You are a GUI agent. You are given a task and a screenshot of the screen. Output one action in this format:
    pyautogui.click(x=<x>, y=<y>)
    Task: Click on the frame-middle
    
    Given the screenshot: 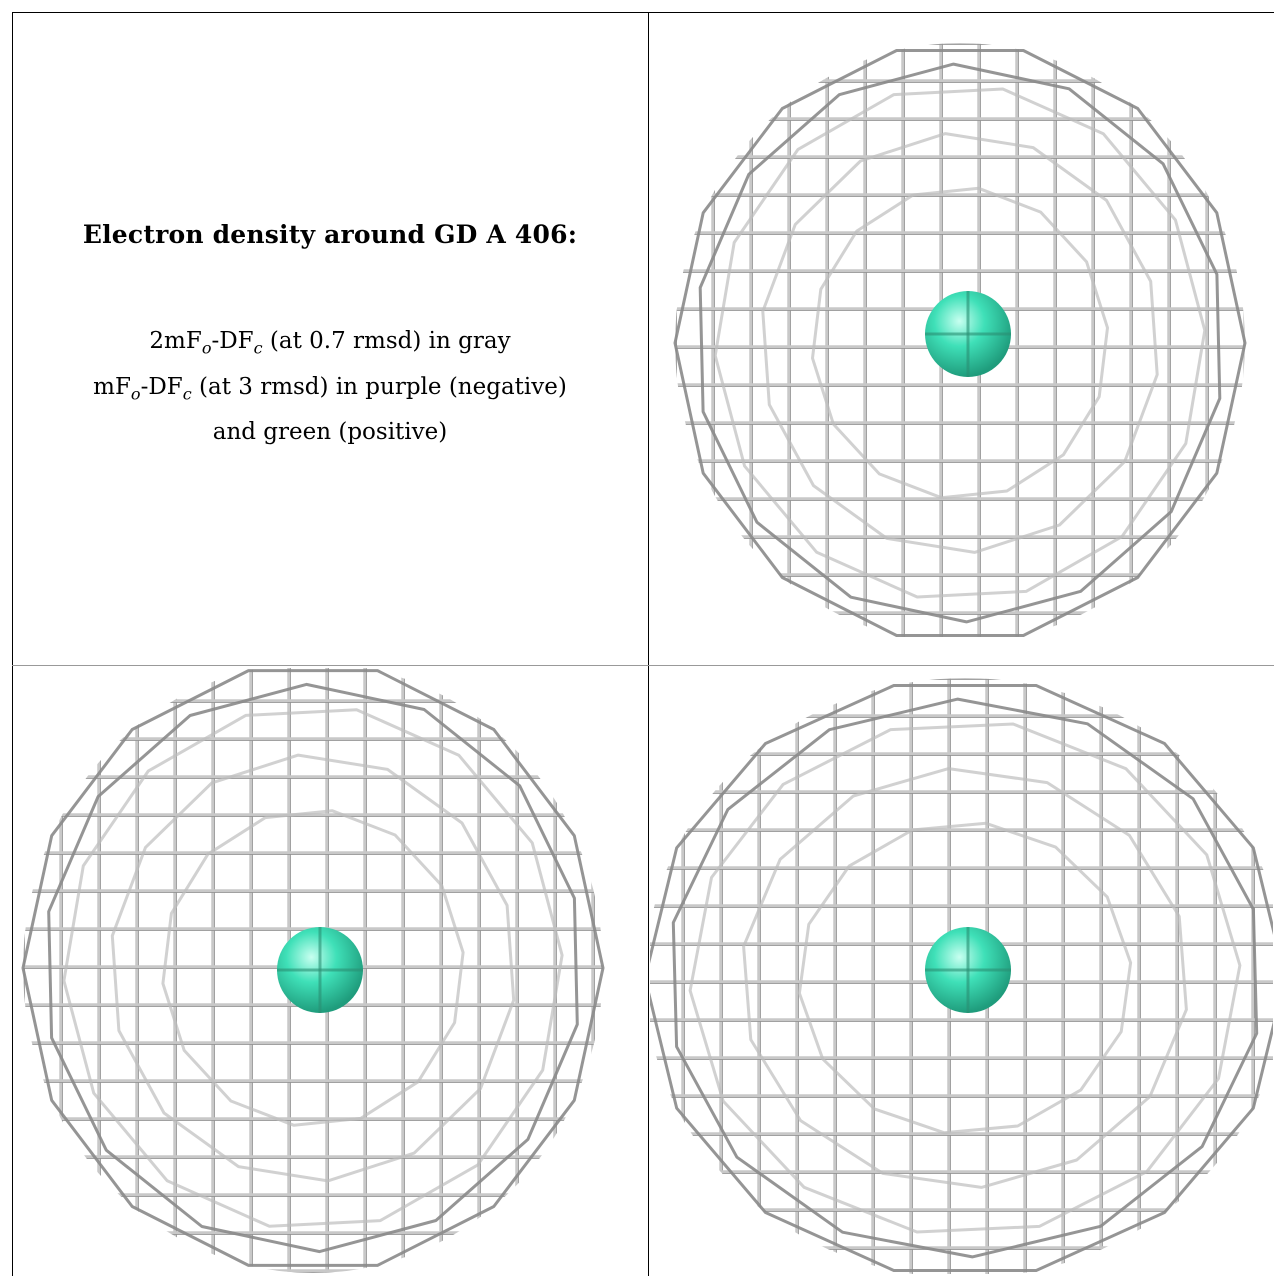 What is the action you would take?
    pyautogui.click(x=648, y=644)
    